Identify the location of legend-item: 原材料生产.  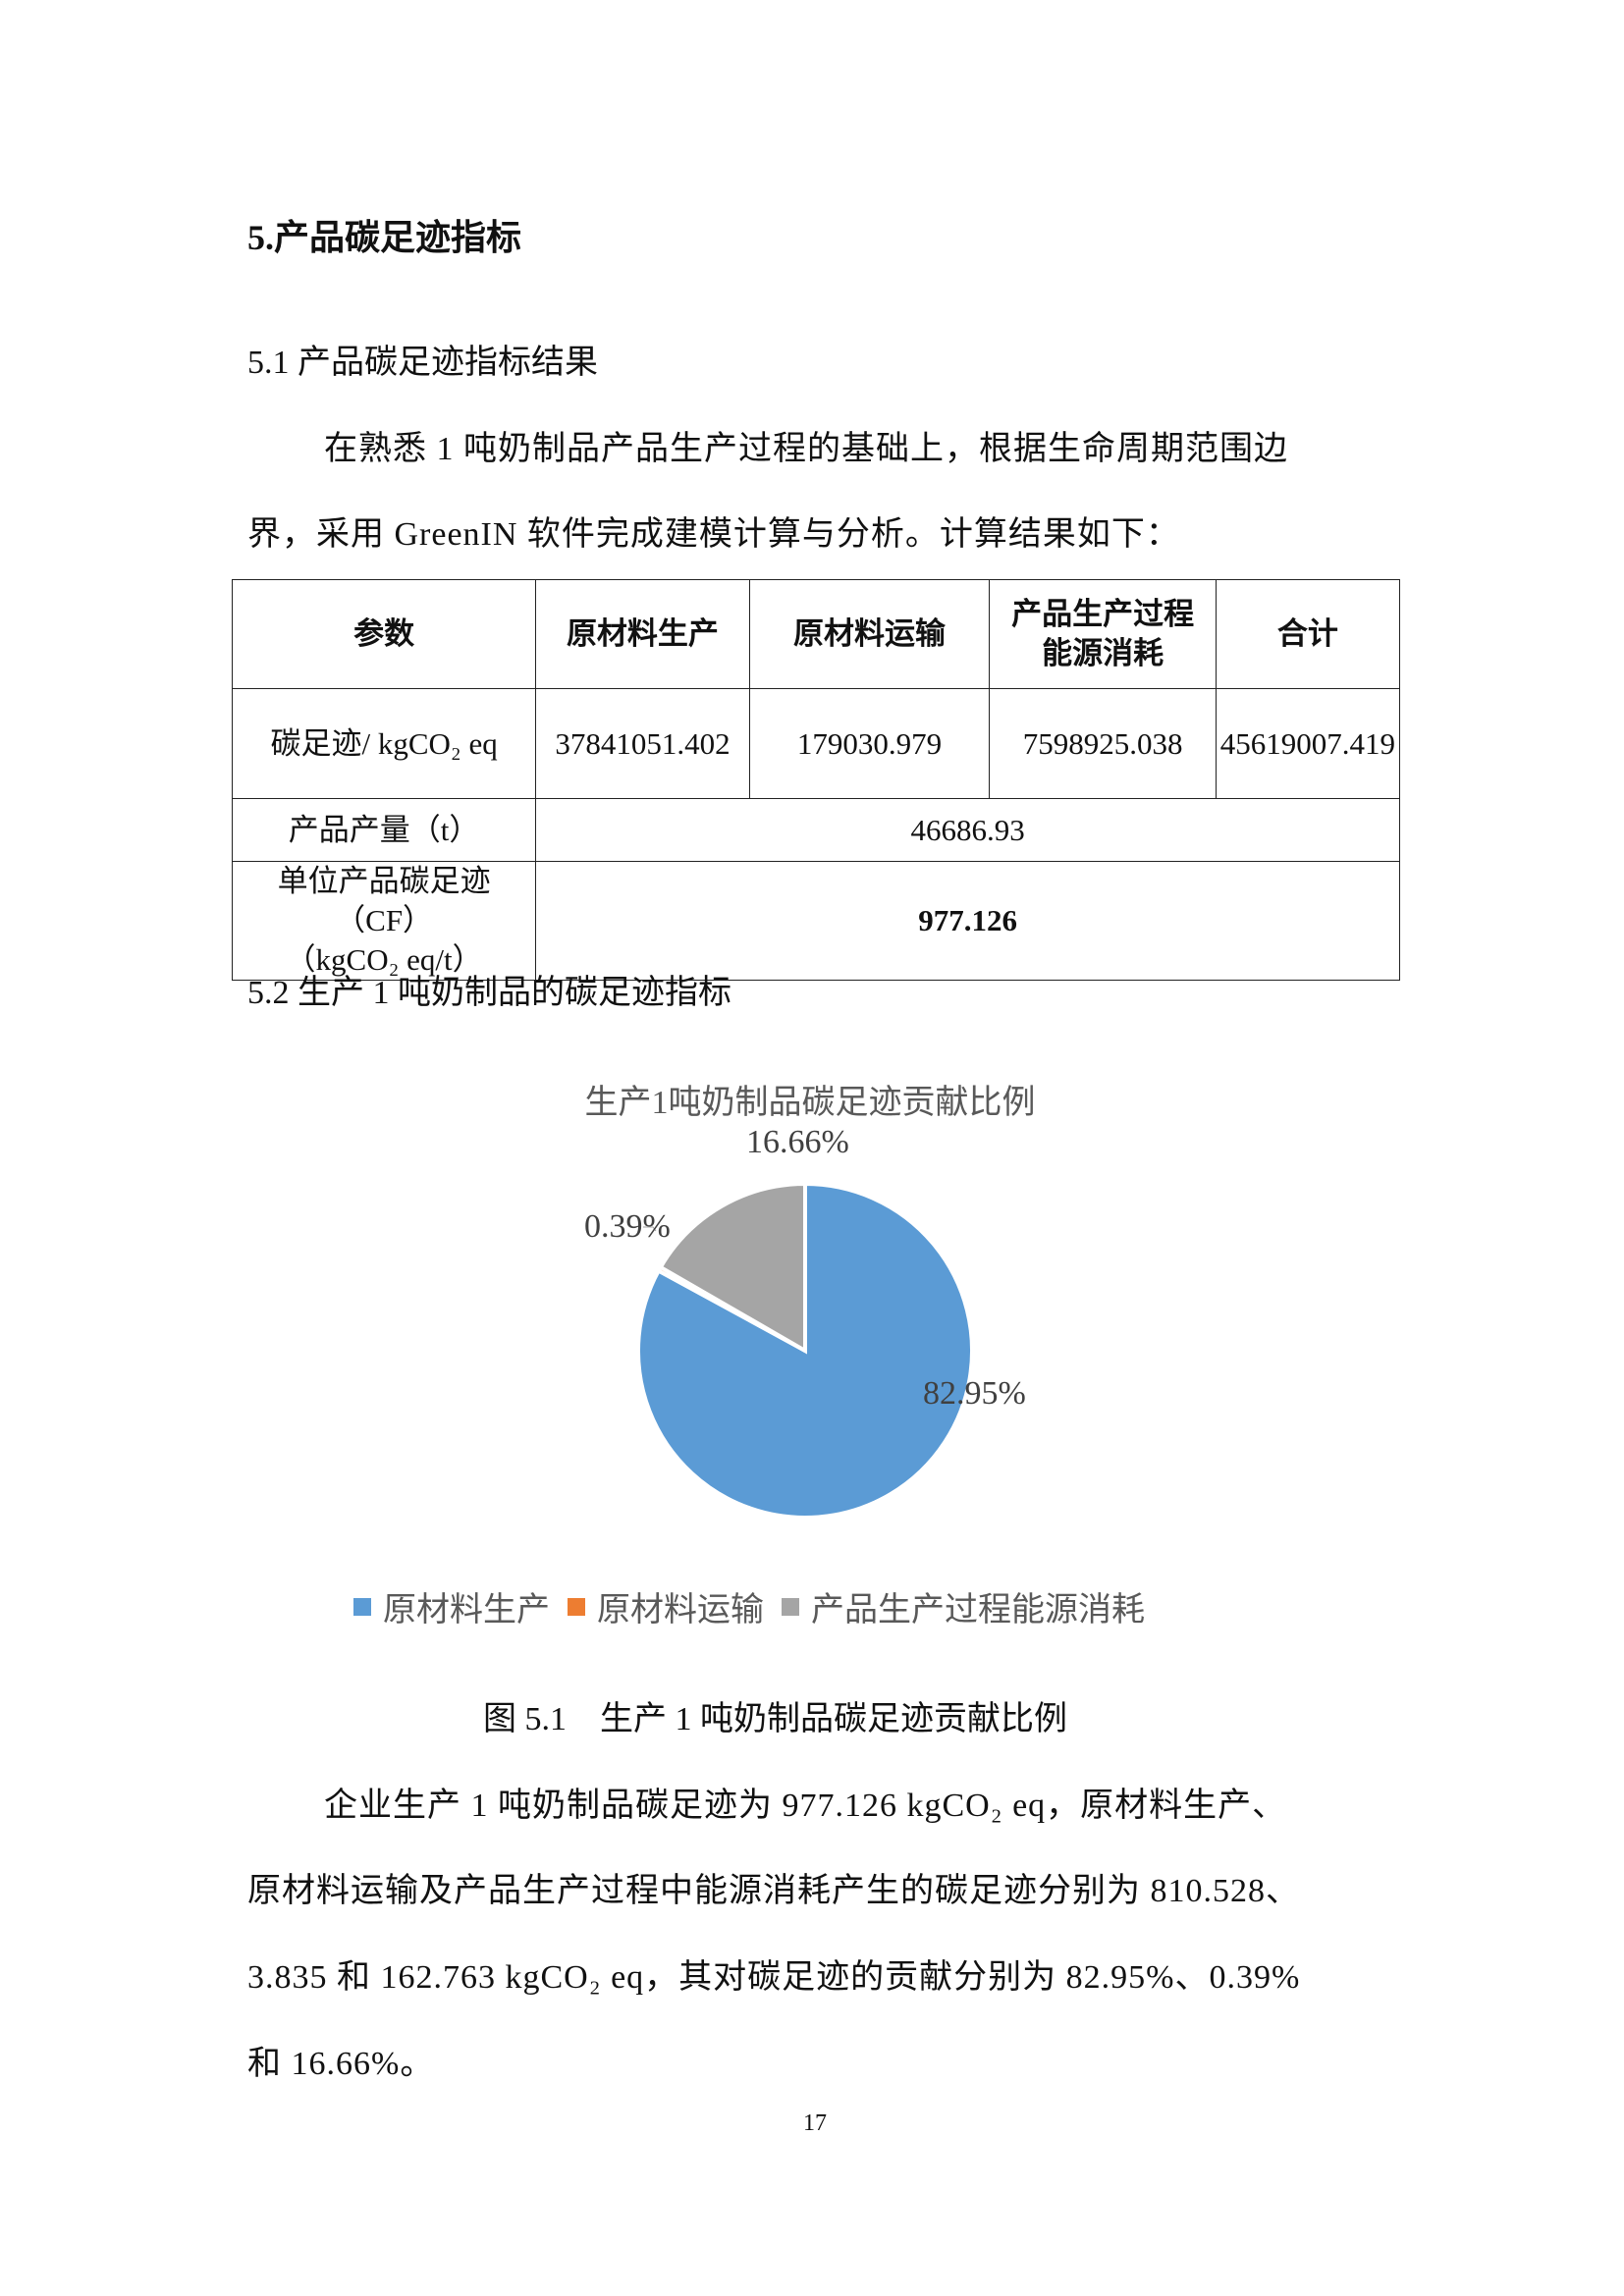
(451, 1606).